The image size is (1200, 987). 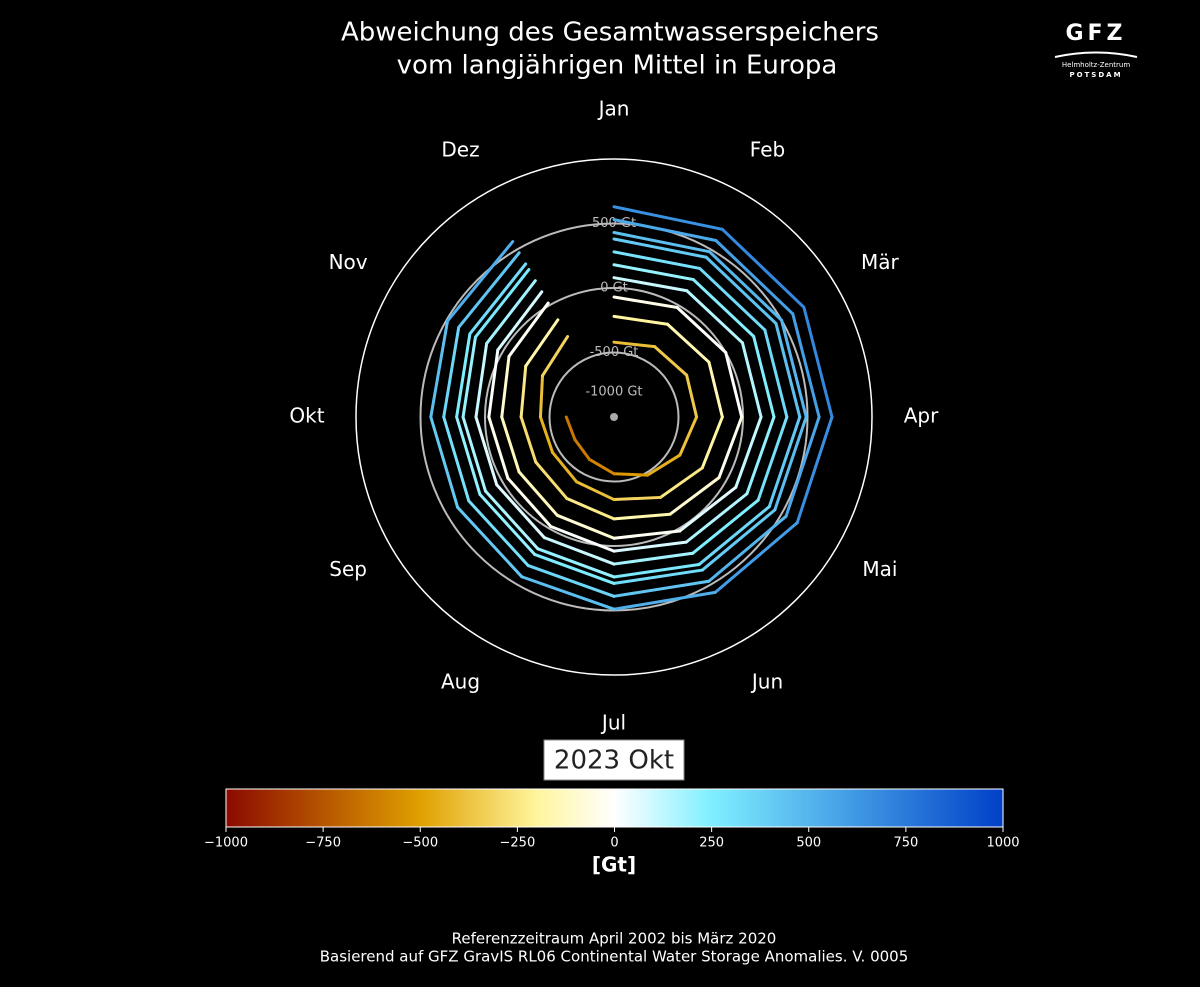 I want to click on angle-label: Dez, so click(x=460, y=150).